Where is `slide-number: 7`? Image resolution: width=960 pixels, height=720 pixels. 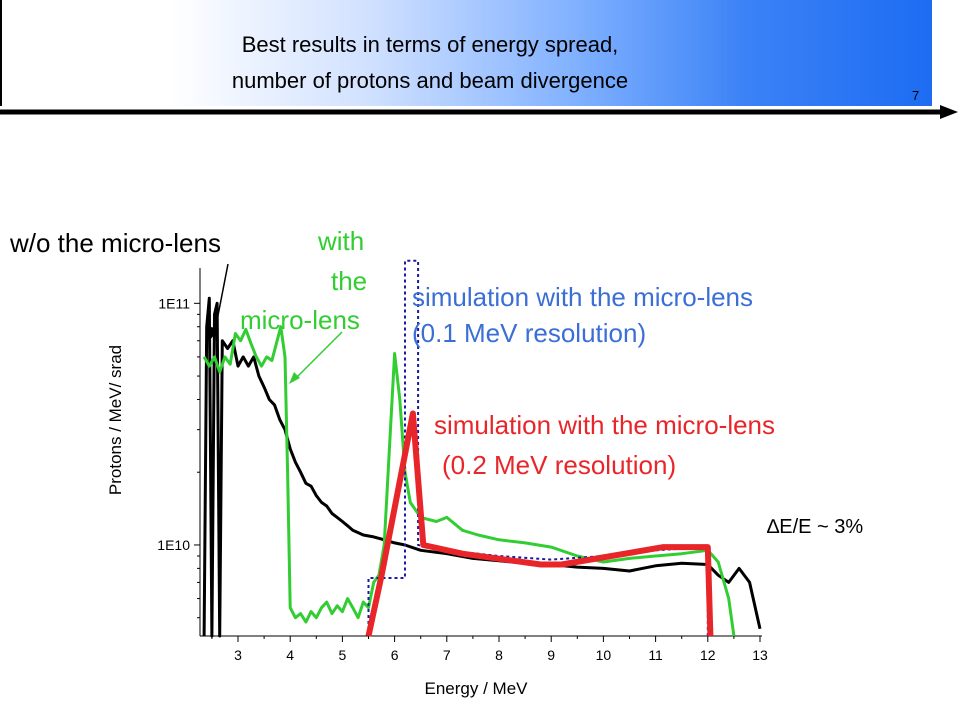 slide-number: 7 is located at coordinates (916, 95).